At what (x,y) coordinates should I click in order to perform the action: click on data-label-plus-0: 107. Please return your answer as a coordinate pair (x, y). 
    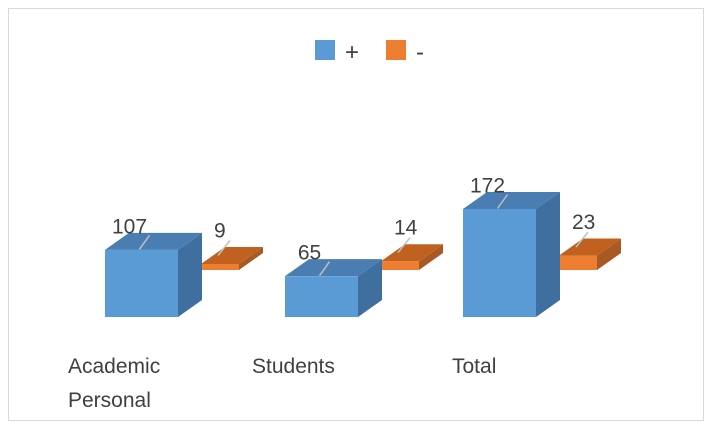
    Looking at the image, I should click on (129, 226).